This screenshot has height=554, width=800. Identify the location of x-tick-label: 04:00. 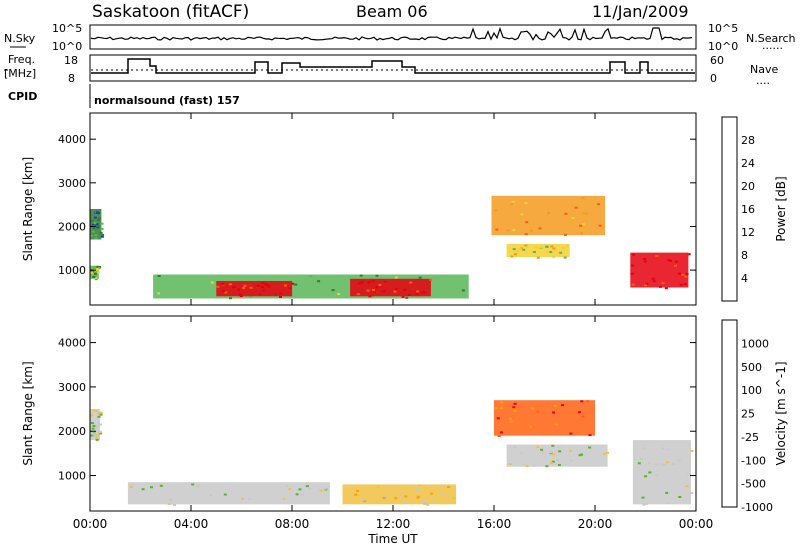
(191, 524).